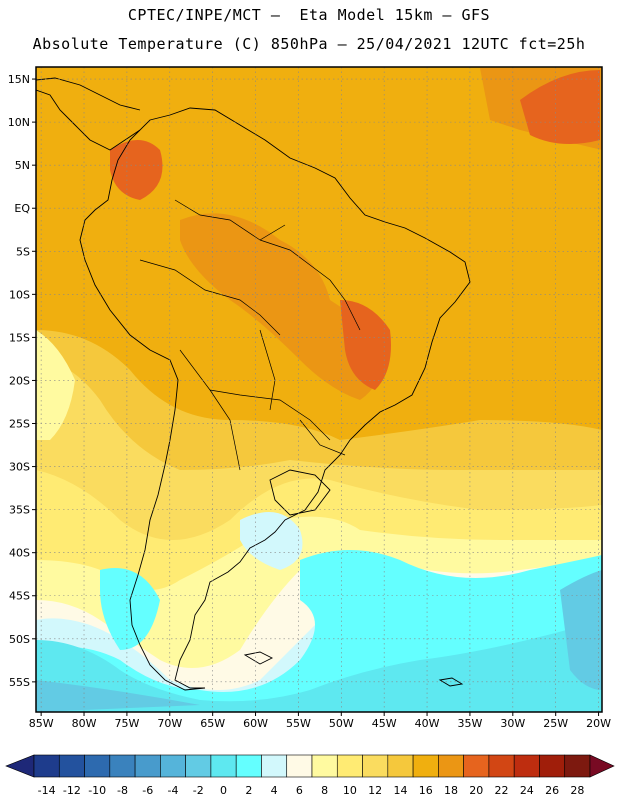 This screenshot has width=618, height=800. I want to click on lon-label: 25W, so click(555, 723).